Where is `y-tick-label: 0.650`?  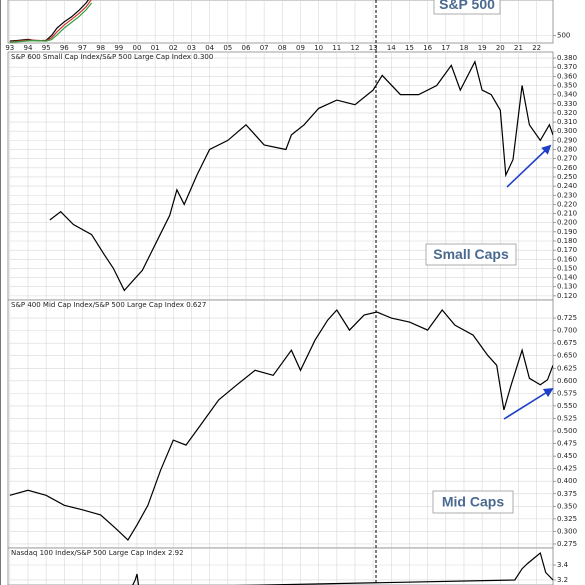
y-tick-label: 0.650 is located at coordinates (567, 356).